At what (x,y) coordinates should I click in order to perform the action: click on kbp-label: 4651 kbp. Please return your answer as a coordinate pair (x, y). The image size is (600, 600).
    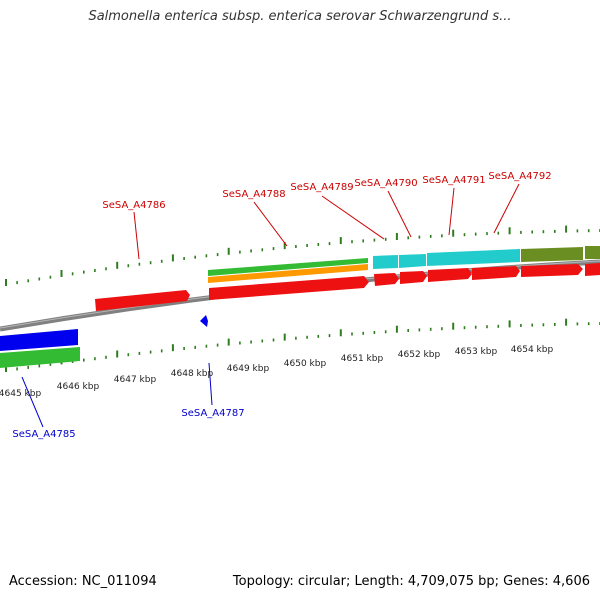
    Looking at the image, I should click on (362, 359).